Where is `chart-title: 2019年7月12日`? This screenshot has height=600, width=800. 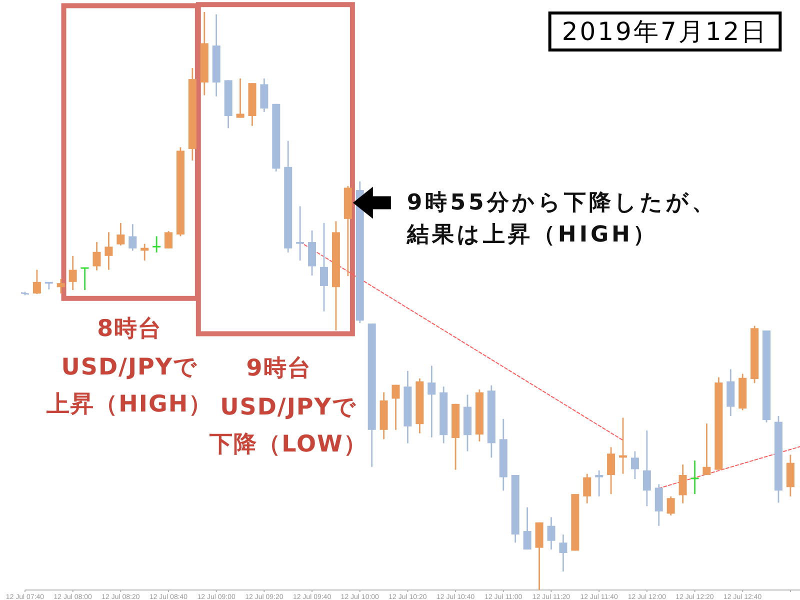
chart-title: 2019年7月12日 is located at coordinates (665, 31).